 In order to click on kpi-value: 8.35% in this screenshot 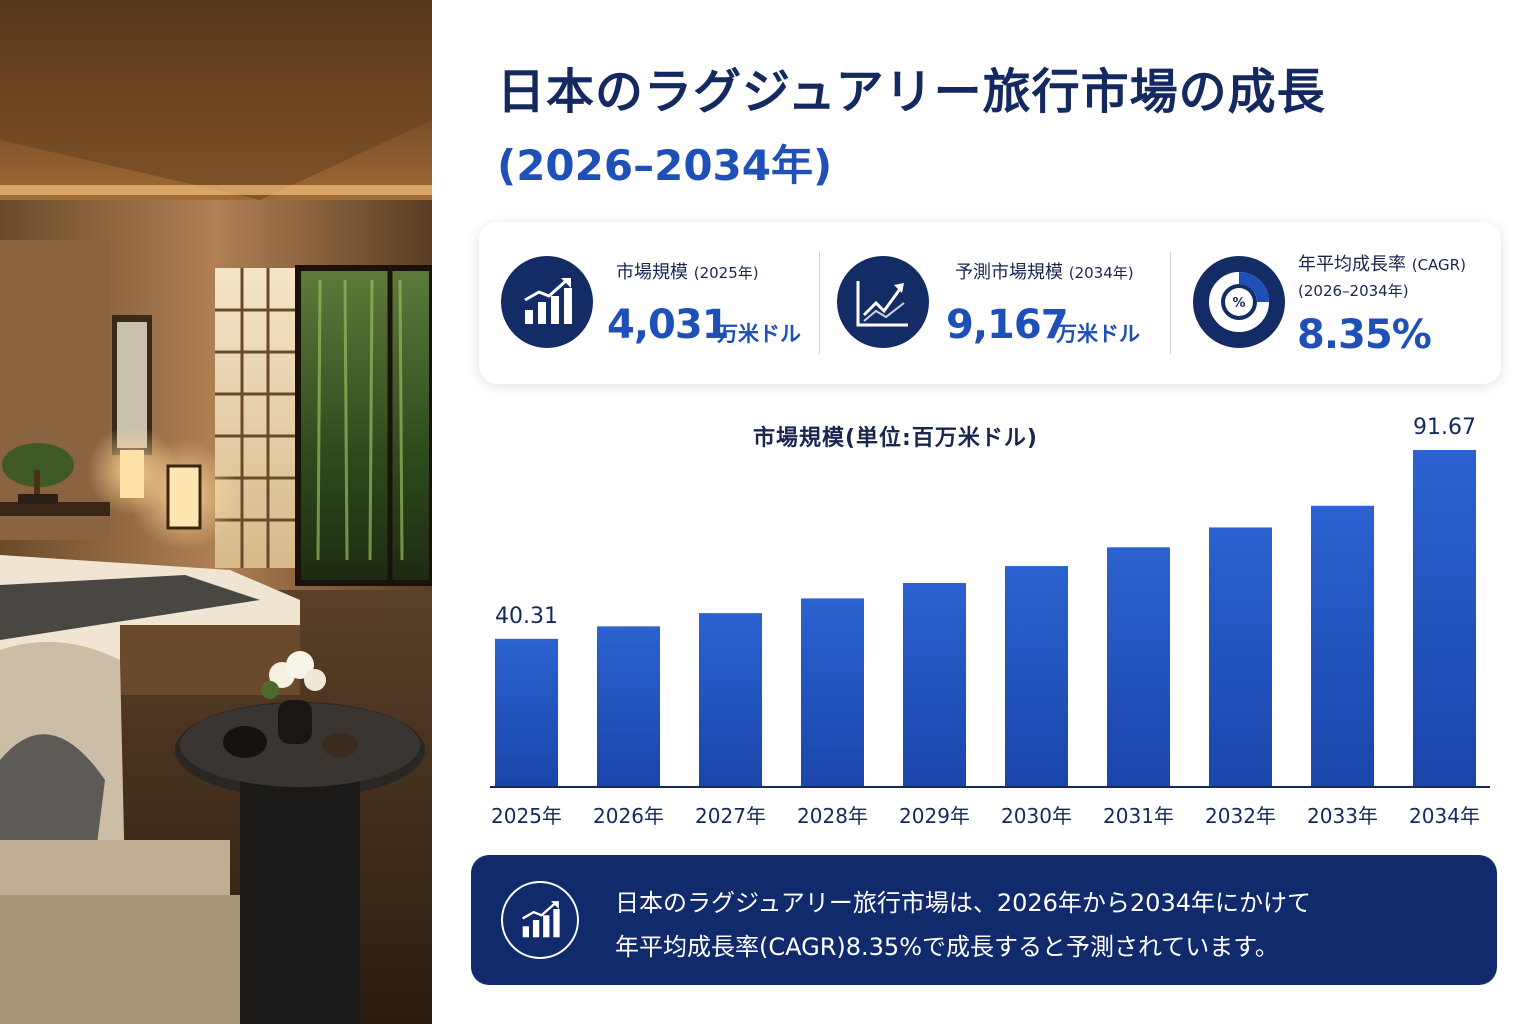, I will do `click(1364, 335)`.